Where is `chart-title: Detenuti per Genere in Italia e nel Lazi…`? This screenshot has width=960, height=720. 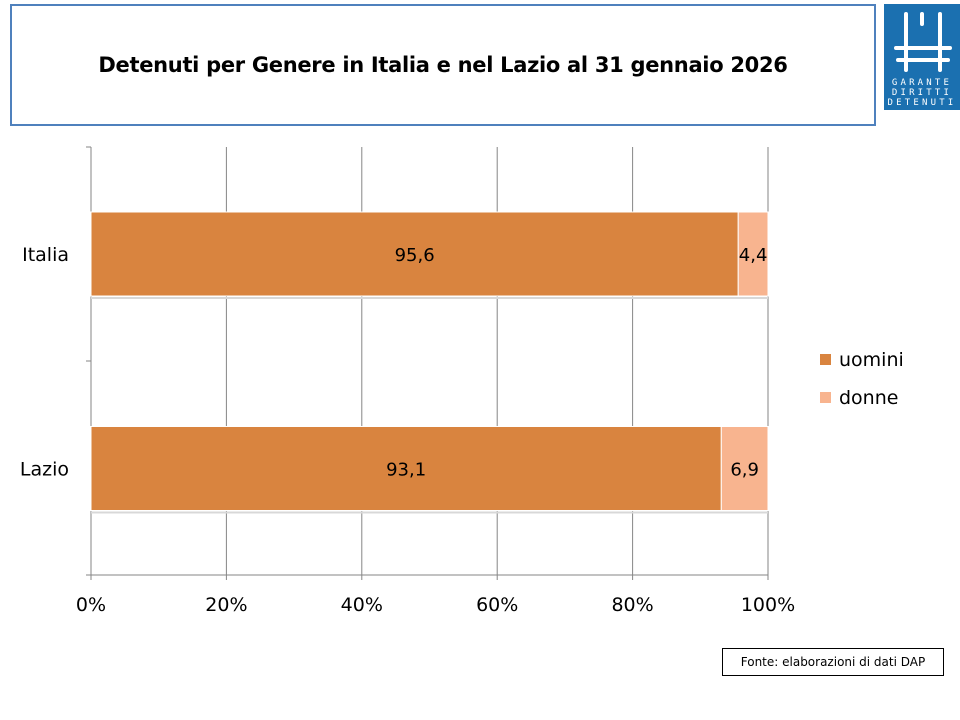
chart-title: Detenuti per Genere in Italia e nel Lazi… is located at coordinates (443, 65).